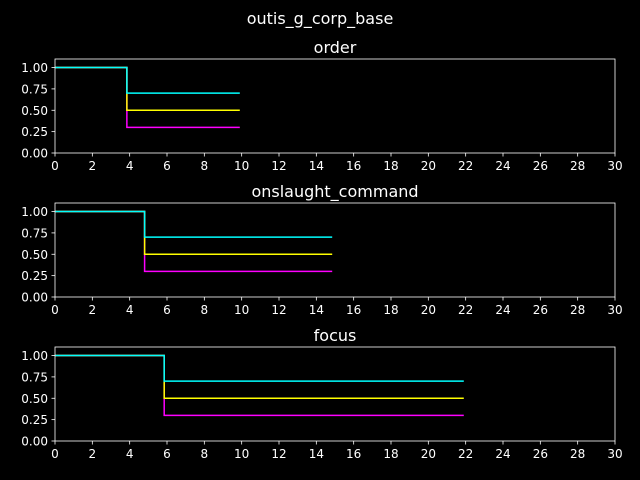 The width and height of the screenshot is (640, 480). What do you see at coordinates (335, 47) in the screenshot?
I see `panel-title: order` at bounding box center [335, 47].